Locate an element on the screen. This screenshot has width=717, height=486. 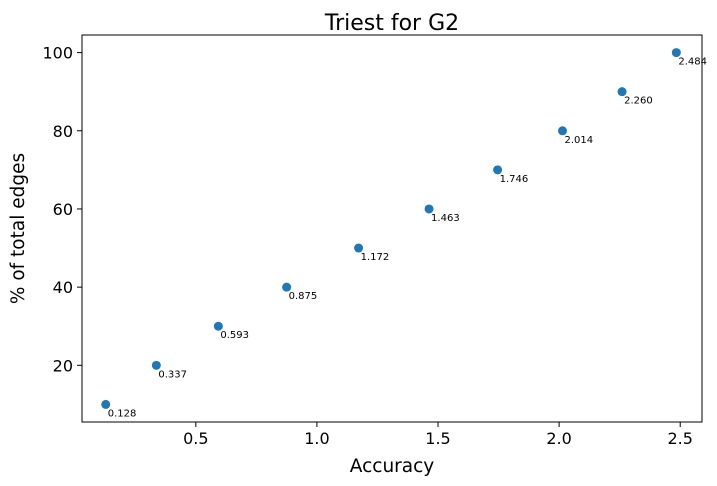
y-tick-label: 60 is located at coordinates (63, 209).